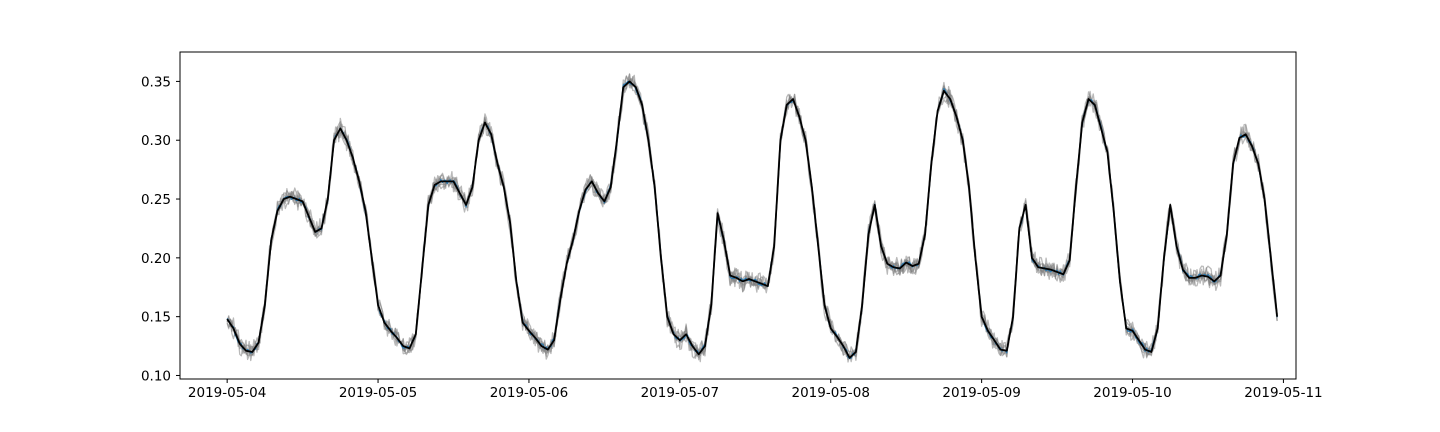  What do you see at coordinates (156, 200) in the screenshot?
I see `y-tick-label: 0.25` at bounding box center [156, 200].